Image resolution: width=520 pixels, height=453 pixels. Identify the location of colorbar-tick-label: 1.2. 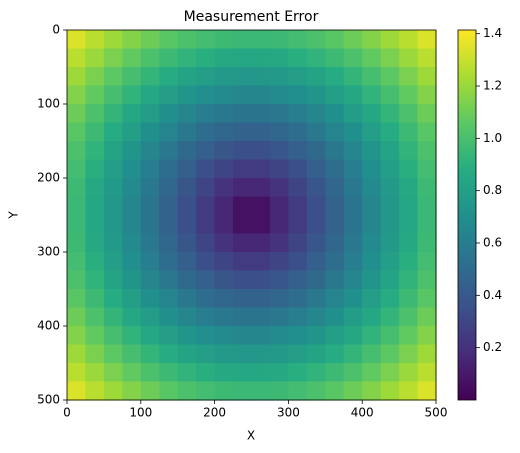
(492, 85).